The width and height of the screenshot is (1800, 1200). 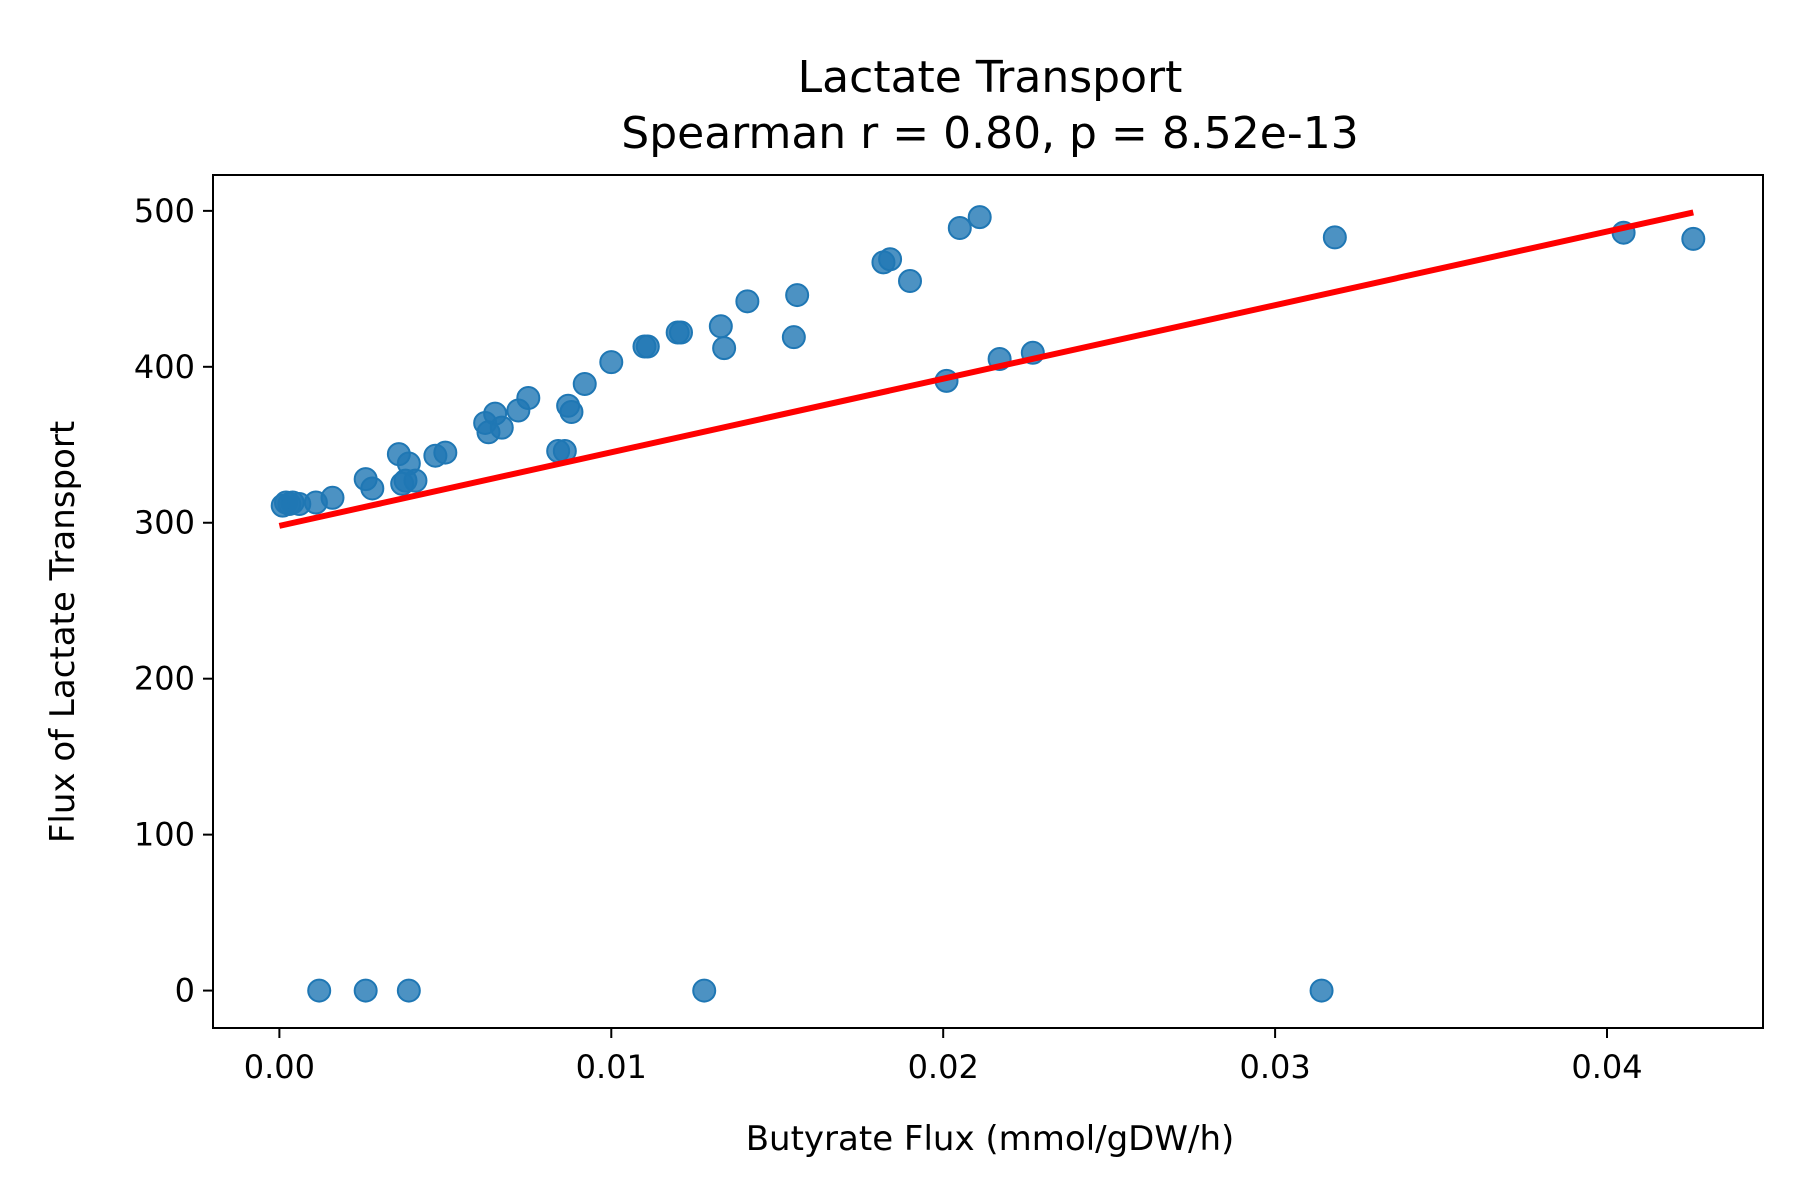 I want to click on y-tick-label: 300, so click(x=164, y=523).